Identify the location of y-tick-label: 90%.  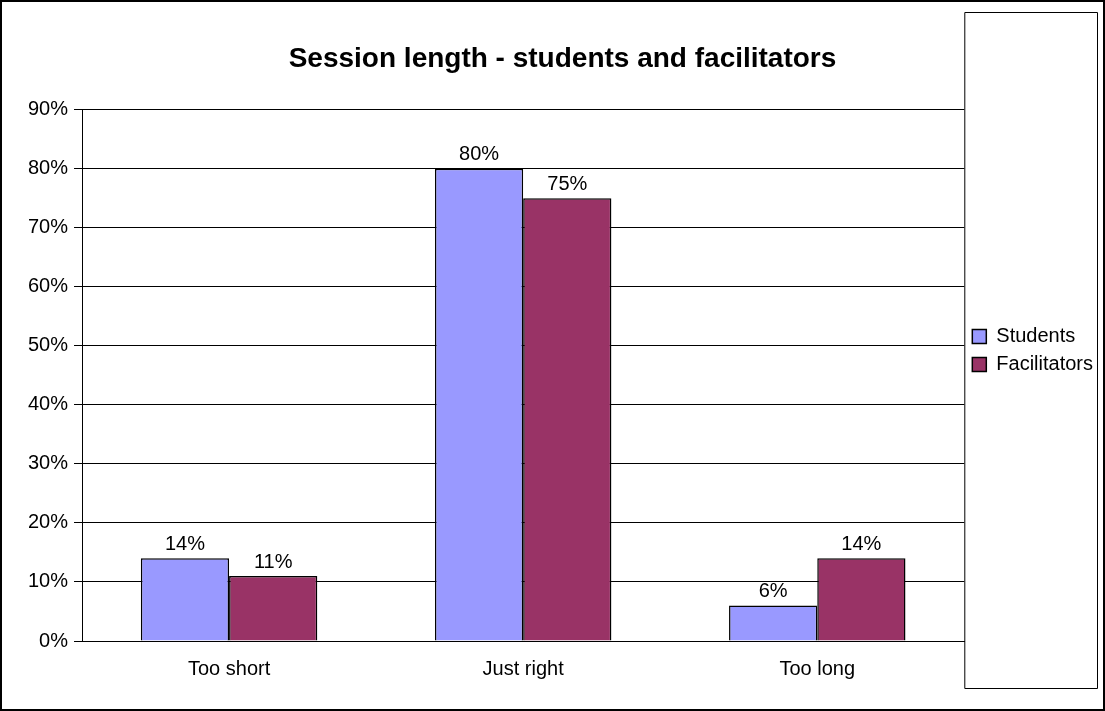
(48, 108).